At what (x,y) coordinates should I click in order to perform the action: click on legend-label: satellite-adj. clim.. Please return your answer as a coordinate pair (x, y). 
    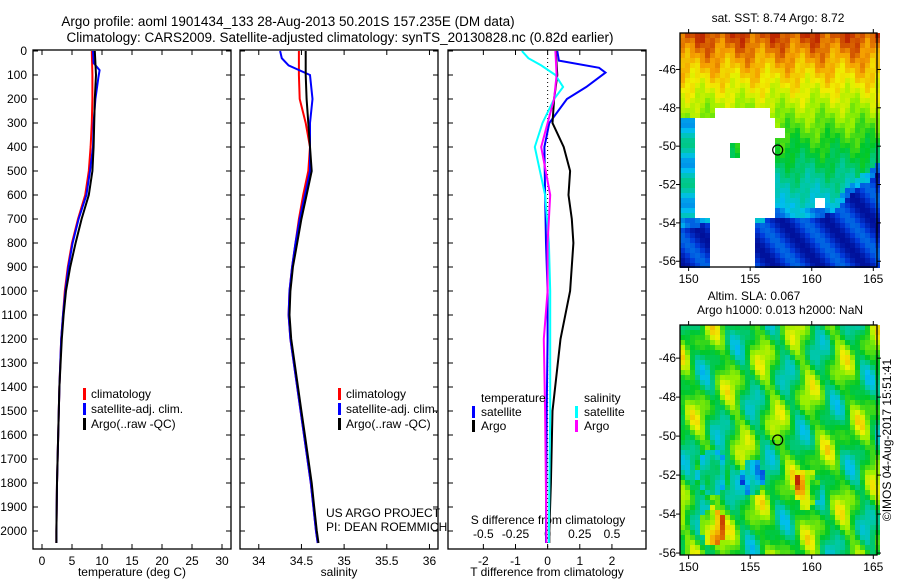
    Looking at the image, I should click on (137, 409).